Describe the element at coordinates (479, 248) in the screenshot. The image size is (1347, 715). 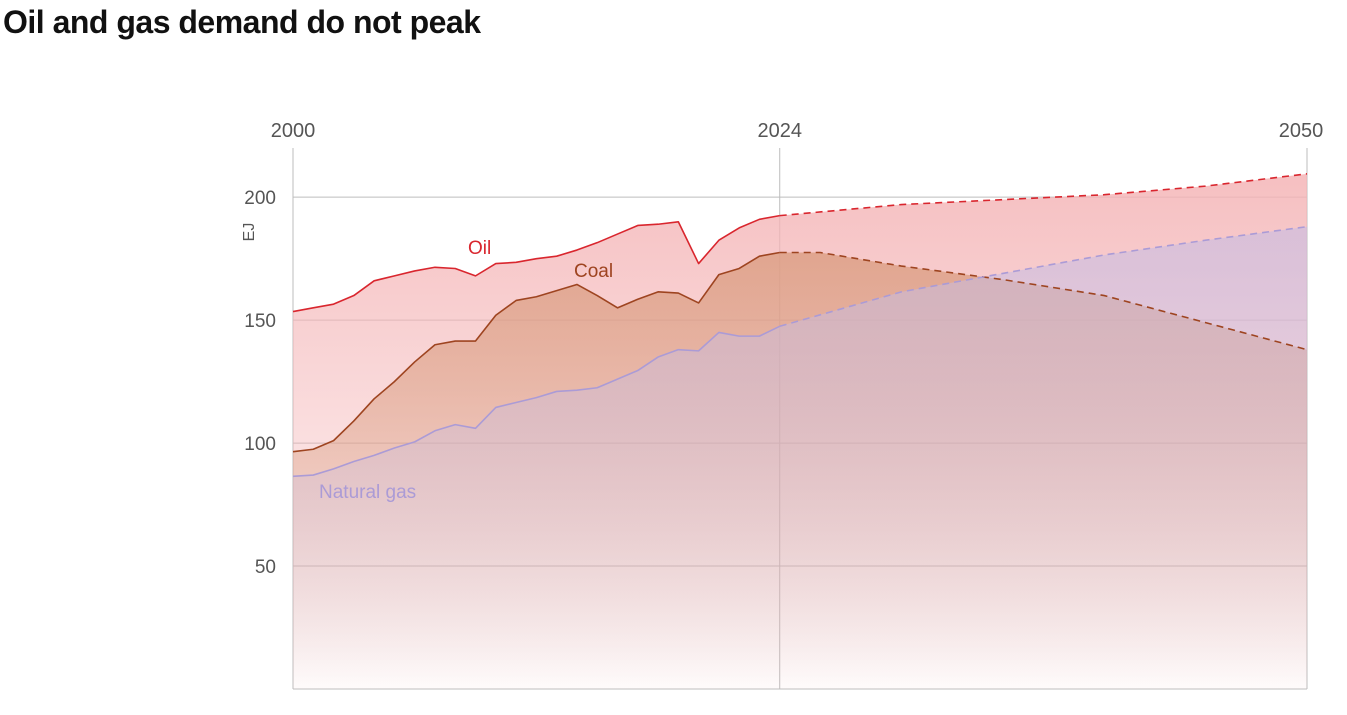
I see `series-label-oil: Oil` at that location.